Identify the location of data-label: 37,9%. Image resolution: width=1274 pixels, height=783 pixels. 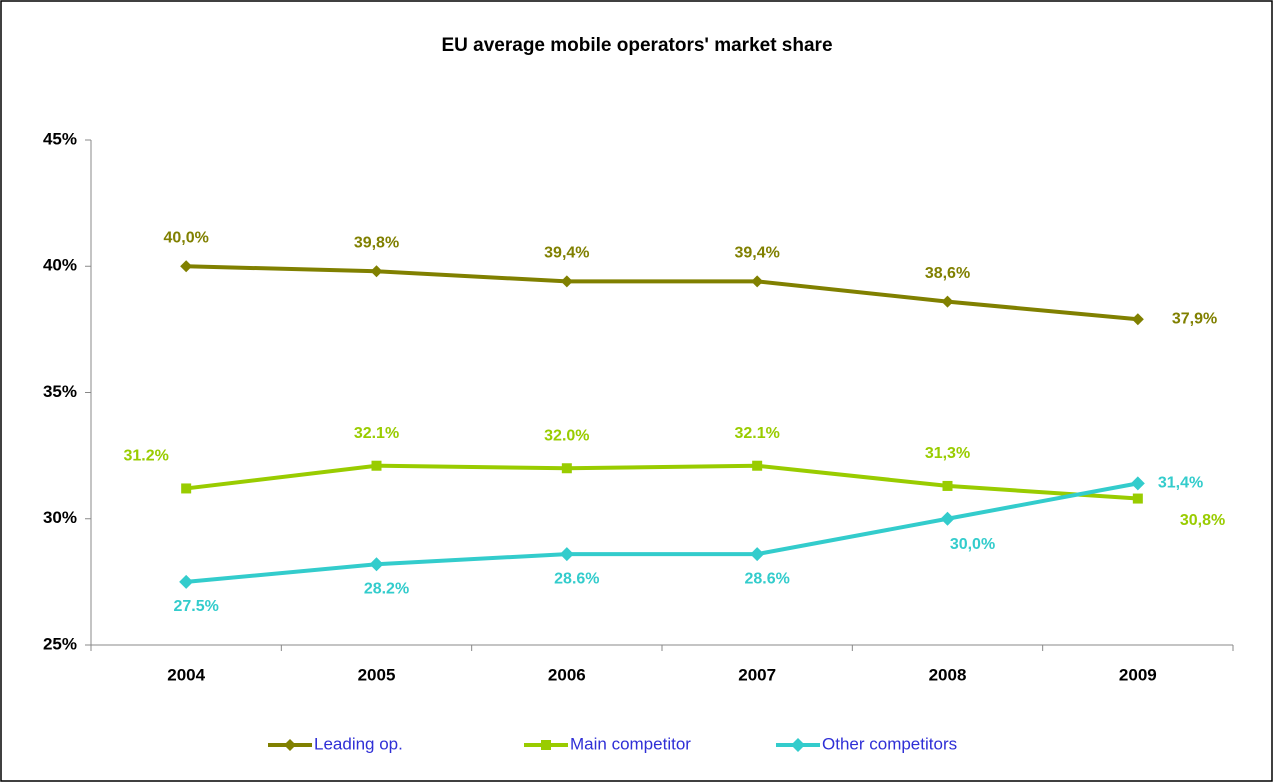
(1194, 318).